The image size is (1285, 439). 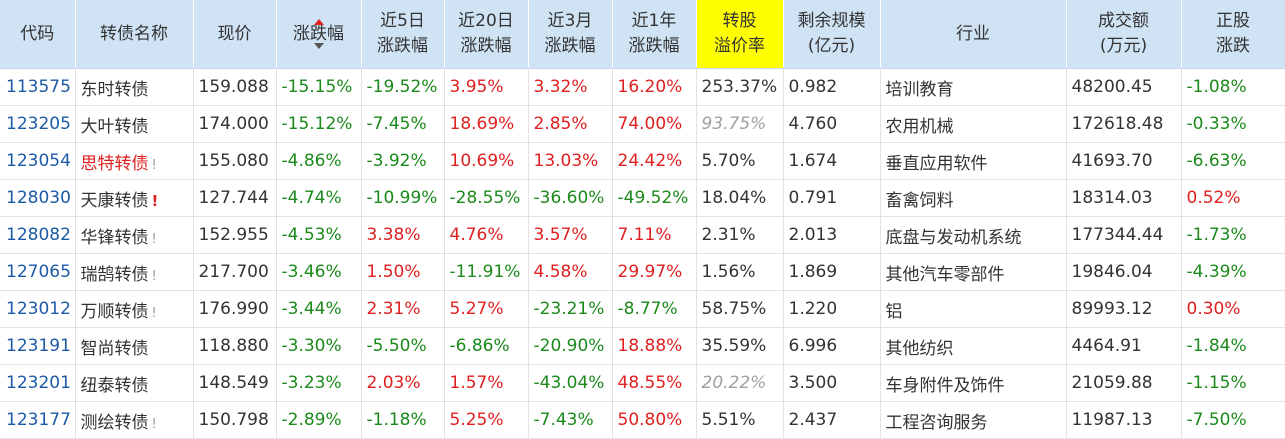 I want to click on cell-industry: 底盘与发动机系统, so click(x=973, y=235).